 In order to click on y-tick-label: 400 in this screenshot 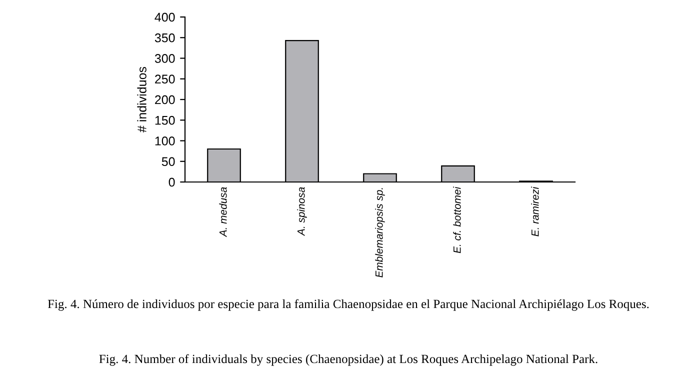, I will do `click(164, 17)`.